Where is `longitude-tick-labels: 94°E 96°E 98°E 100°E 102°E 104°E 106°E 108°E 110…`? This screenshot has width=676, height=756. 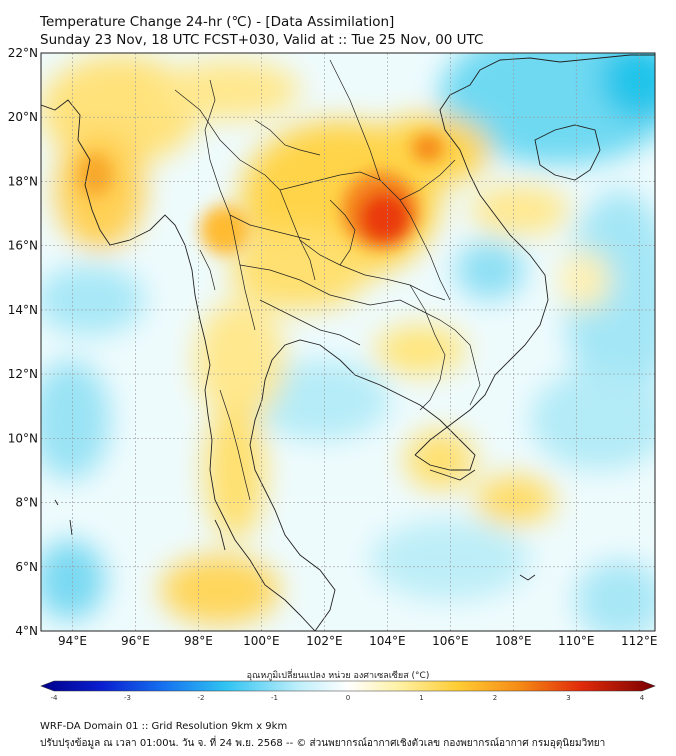
longitude-tick-labels: 94°E 96°E 98°E 100°E 102°E 104°E 106°E 108°E 110… is located at coordinates (357, 641).